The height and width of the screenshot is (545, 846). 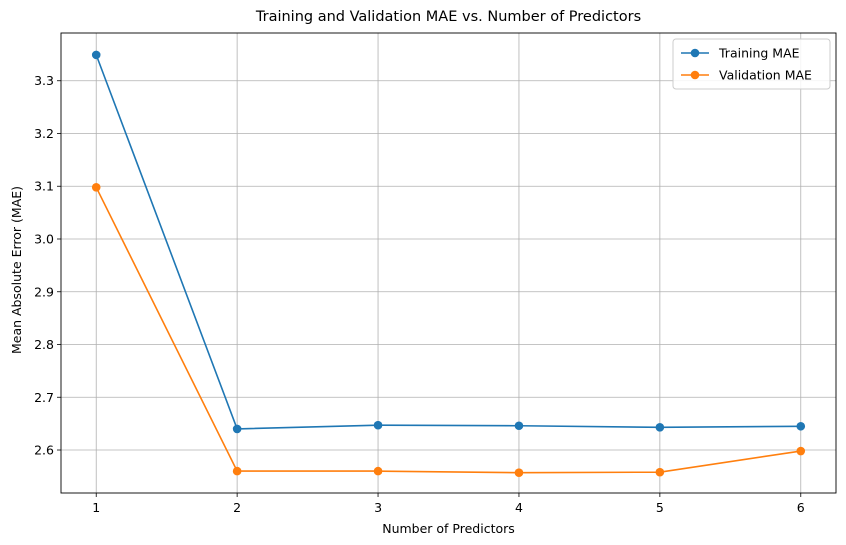 What do you see at coordinates (44, 238) in the screenshot?
I see `y-tick-label: 3.0` at bounding box center [44, 238].